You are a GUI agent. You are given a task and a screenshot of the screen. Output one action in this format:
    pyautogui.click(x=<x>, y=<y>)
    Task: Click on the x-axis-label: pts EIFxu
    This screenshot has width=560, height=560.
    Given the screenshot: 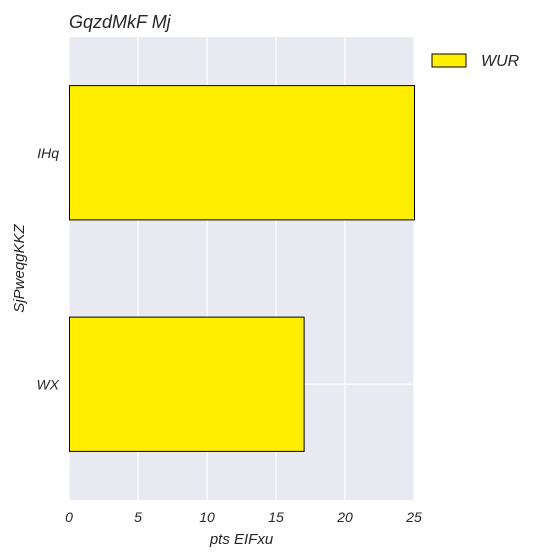 What is the action you would take?
    pyautogui.click(x=241, y=539)
    